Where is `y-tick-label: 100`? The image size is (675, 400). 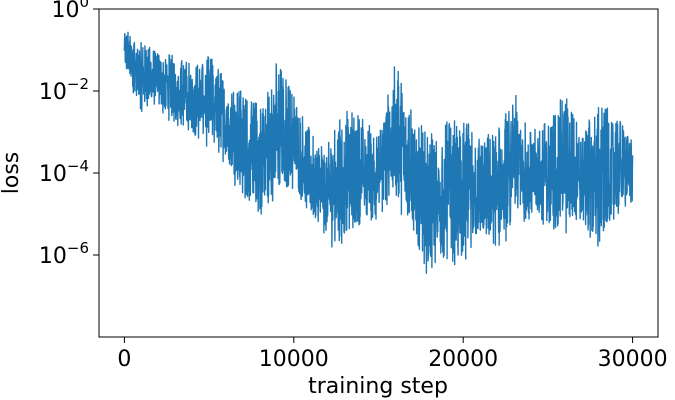 y-tick-label: 100 is located at coordinates (70, 11).